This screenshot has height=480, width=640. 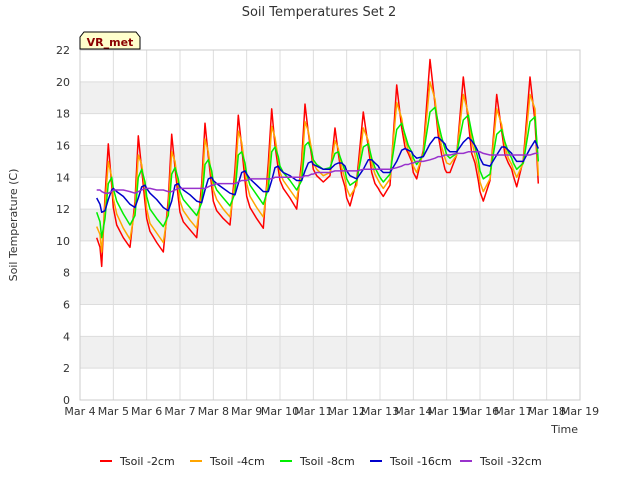 I want to click on x-tick-label: Mar 15, so click(x=447, y=411).